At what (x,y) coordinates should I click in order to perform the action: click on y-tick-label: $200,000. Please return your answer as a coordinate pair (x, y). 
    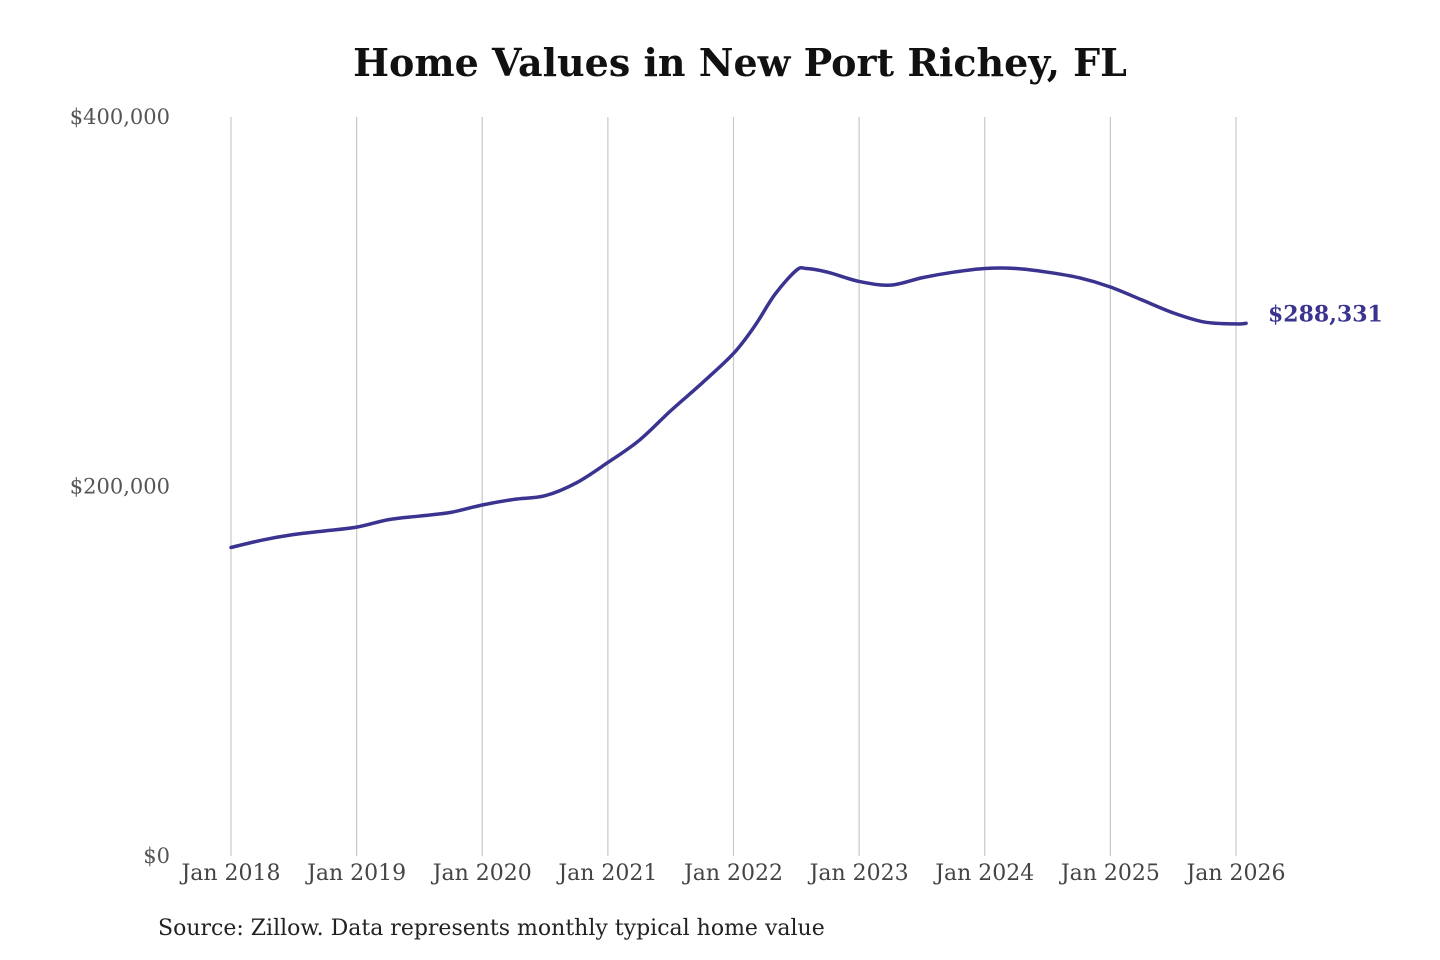
    Looking at the image, I should click on (120, 487).